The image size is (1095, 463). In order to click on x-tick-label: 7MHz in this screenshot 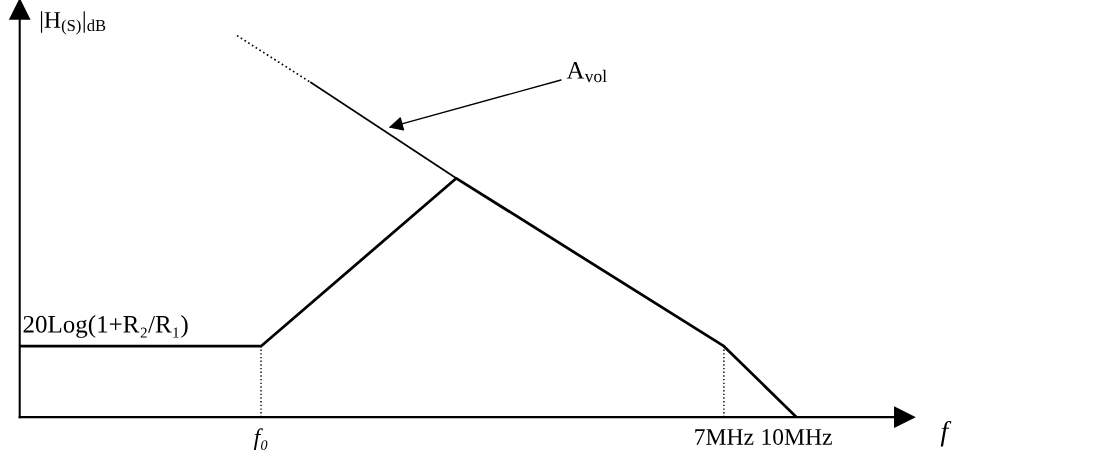, I will do `click(724, 437)`.